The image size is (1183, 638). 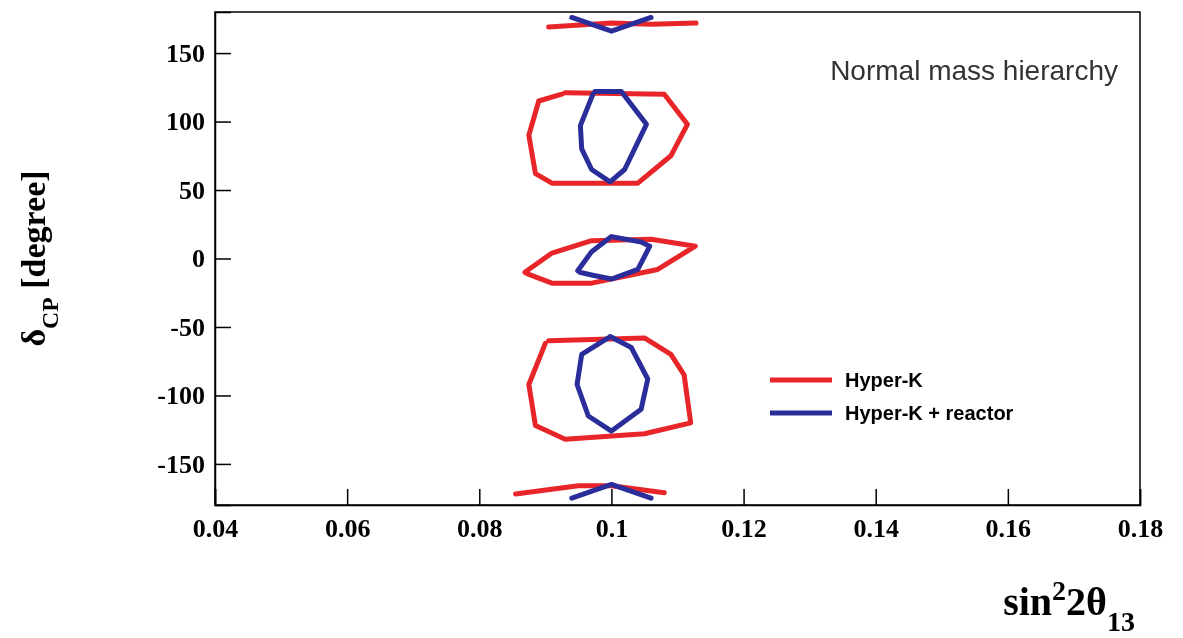 What do you see at coordinates (185, 122) in the screenshot?
I see `y-tick-label: 100` at bounding box center [185, 122].